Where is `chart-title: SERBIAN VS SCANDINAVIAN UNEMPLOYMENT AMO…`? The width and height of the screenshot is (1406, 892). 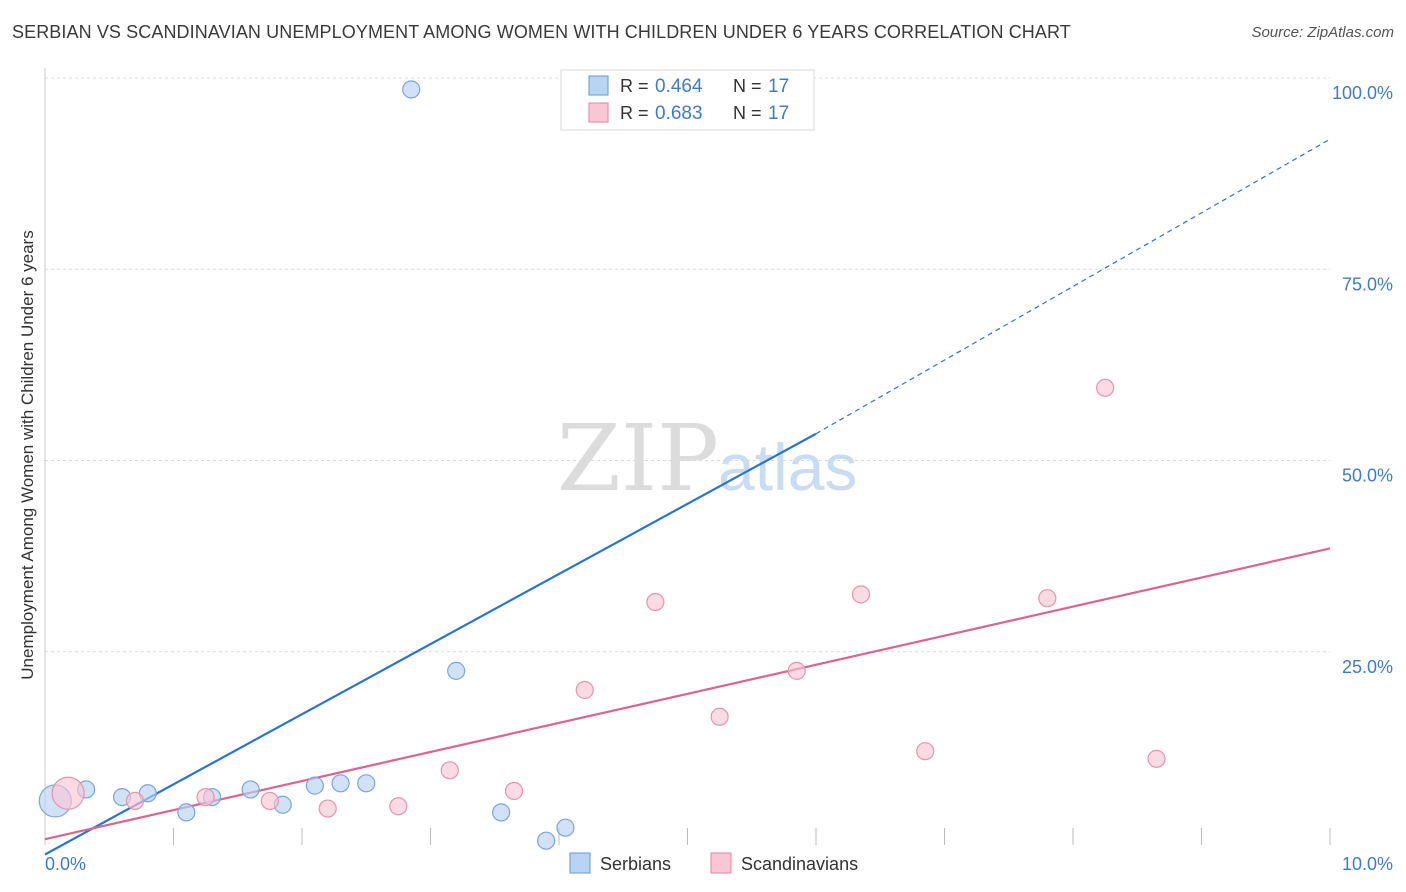 chart-title: SERBIAN VS SCANDINAVIAN UNEMPLOYMENT AMO… is located at coordinates (541, 32).